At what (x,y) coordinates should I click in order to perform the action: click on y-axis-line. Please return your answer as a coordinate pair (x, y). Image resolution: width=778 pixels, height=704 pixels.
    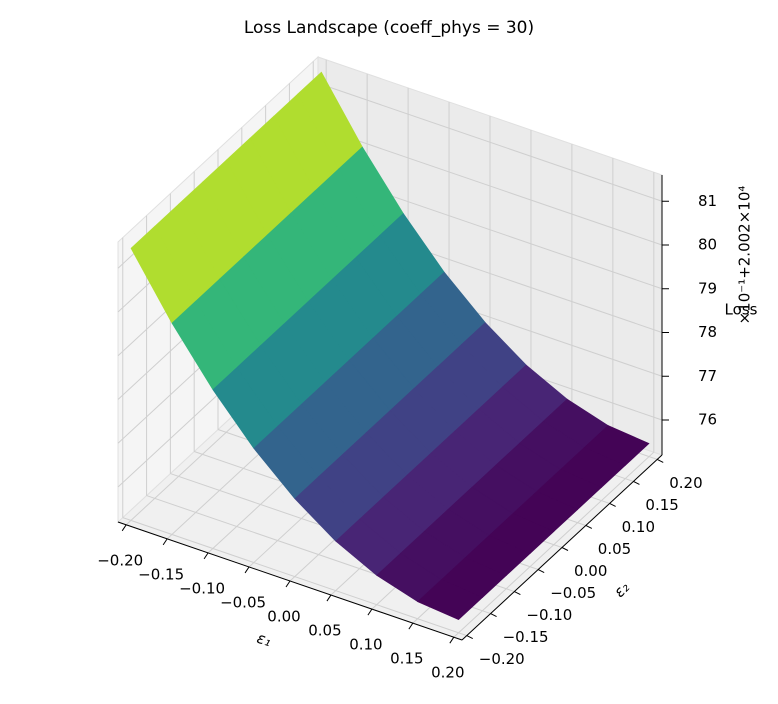
    Looking at the image, I should click on (562, 547).